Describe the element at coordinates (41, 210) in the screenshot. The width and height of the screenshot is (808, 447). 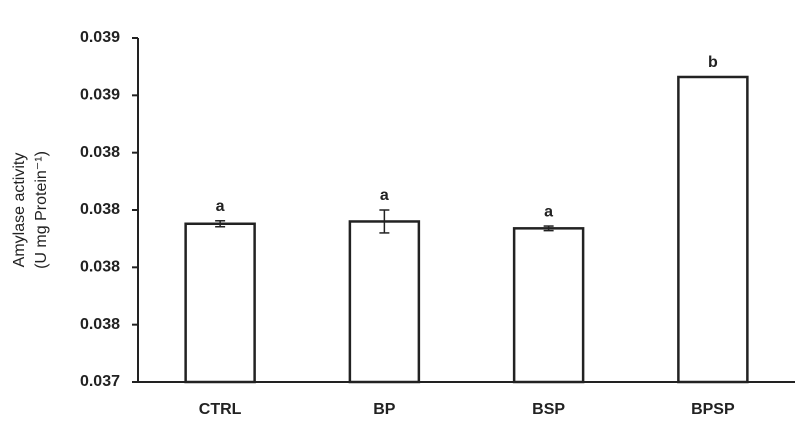
I see `y-axis-label: (U mg Protein⁻¹)` at that location.